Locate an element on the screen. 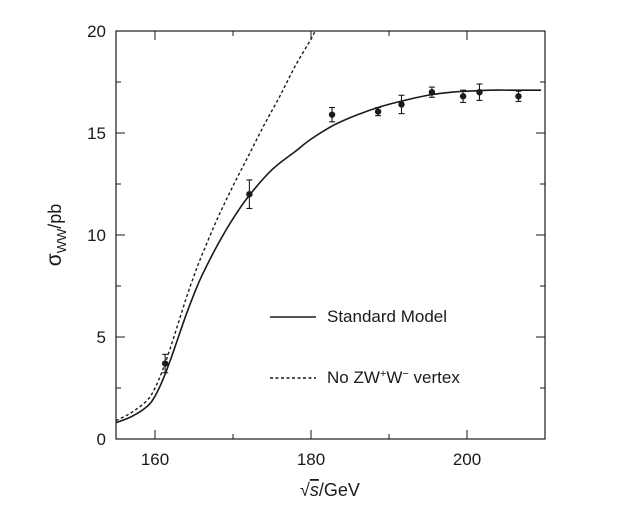 Image resolution: width=624 pixels, height=510 pixels. y-tick-label: 0 is located at coordinates (101, 439).